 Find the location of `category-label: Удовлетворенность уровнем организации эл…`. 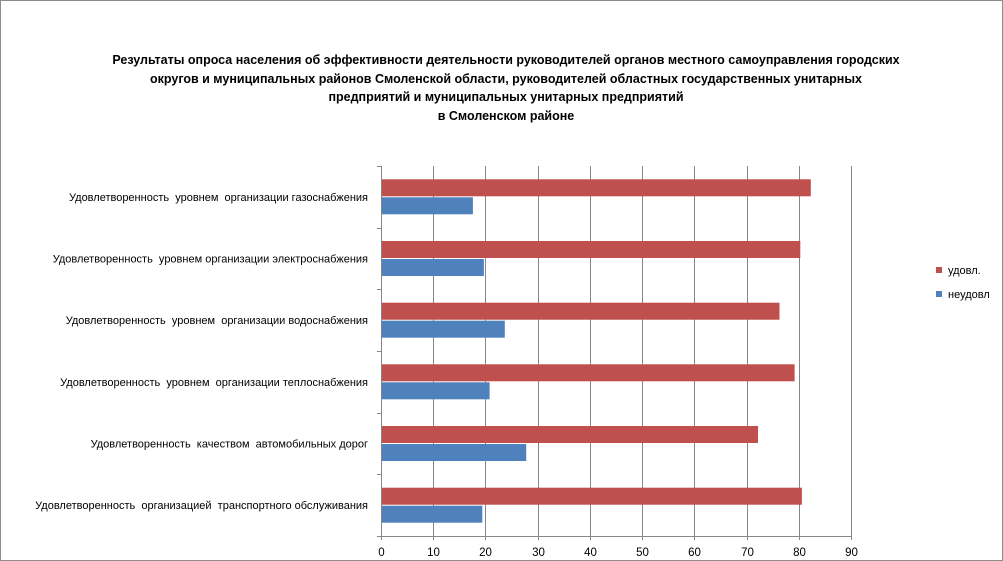

category-label: Удовлетворенность уровнем организации эл… is located at coordinates (210, 260).